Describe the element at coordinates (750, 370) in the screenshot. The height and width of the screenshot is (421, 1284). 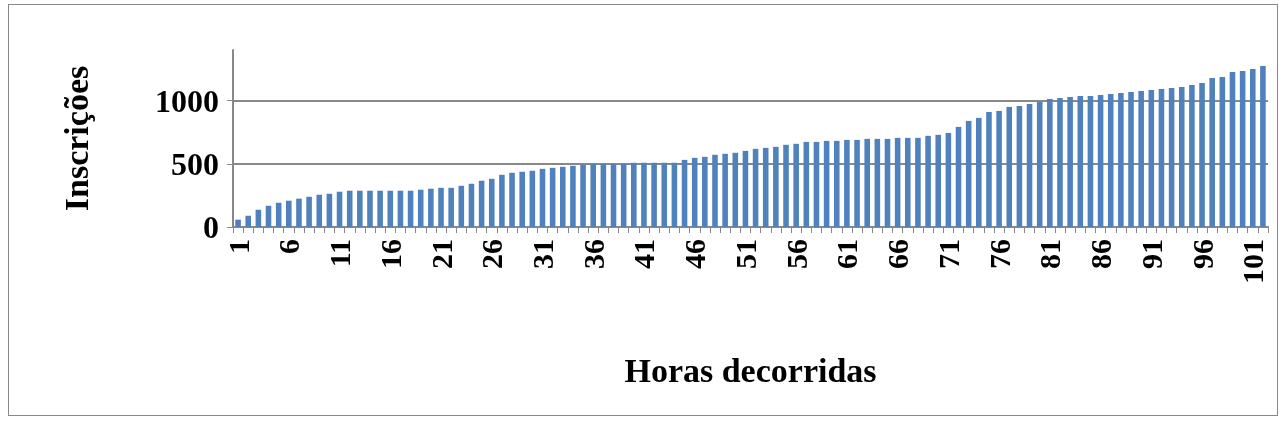
I see `x-axis-title: Horas decorridas` at that location.